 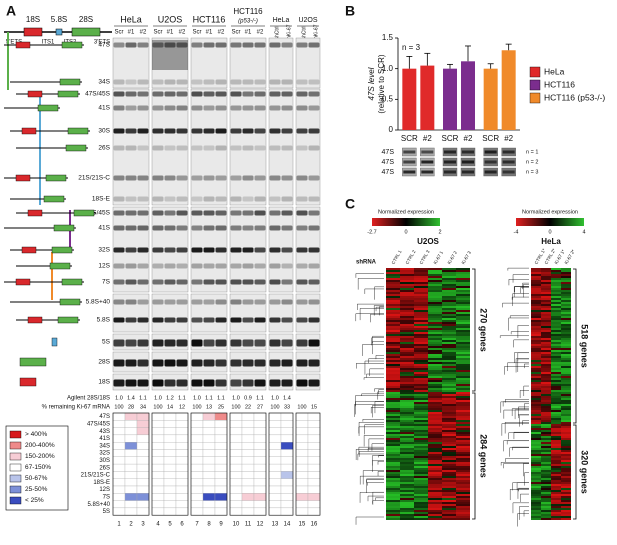 I want to click on intermediate-28s, so click(x=72, y=45).